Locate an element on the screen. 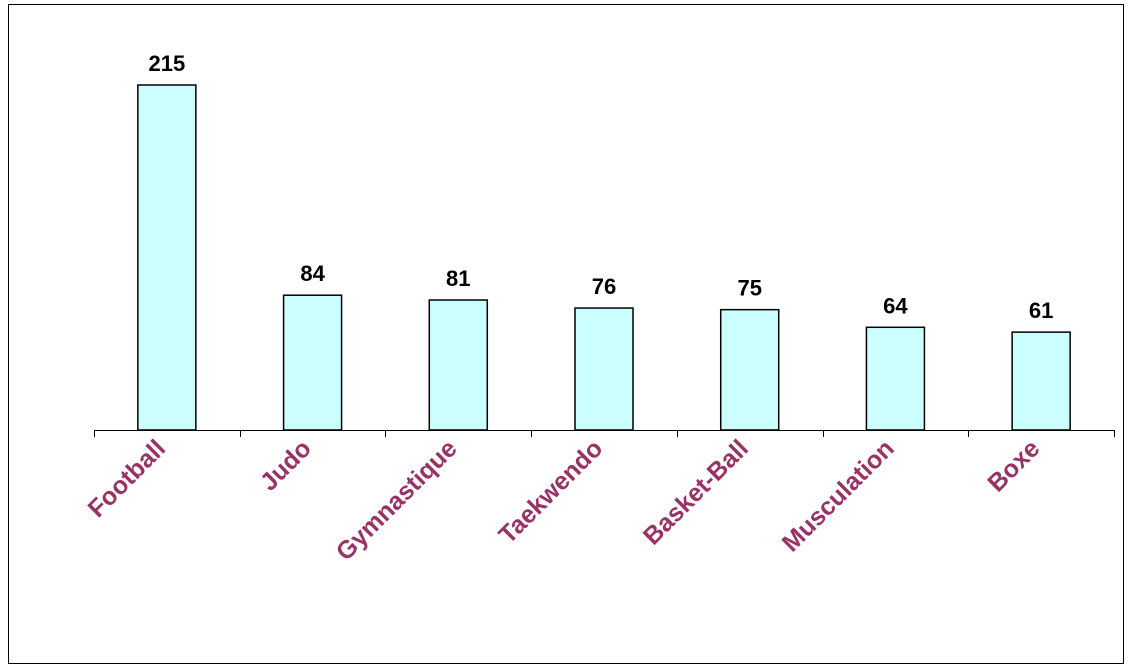 This screenshot has height=672, width=1132. value-label: 64 is located at coordinates (895, 305).